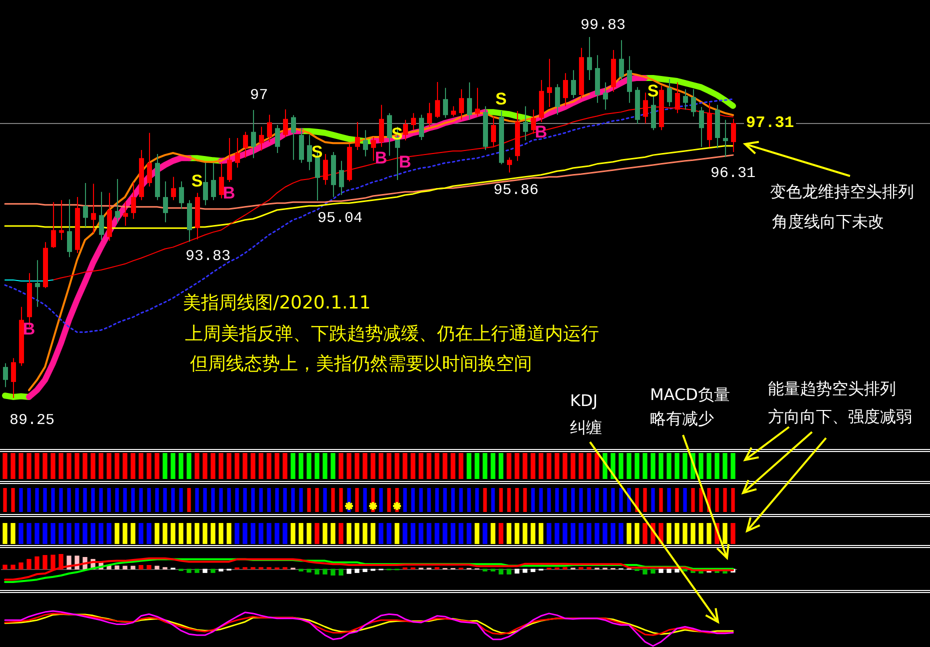 The image size is (930, 647). What do you see at coordinates (832, 388) in the screenshot?
I see `text: 能量趋势空头排列` at bounding box center [832, 388].